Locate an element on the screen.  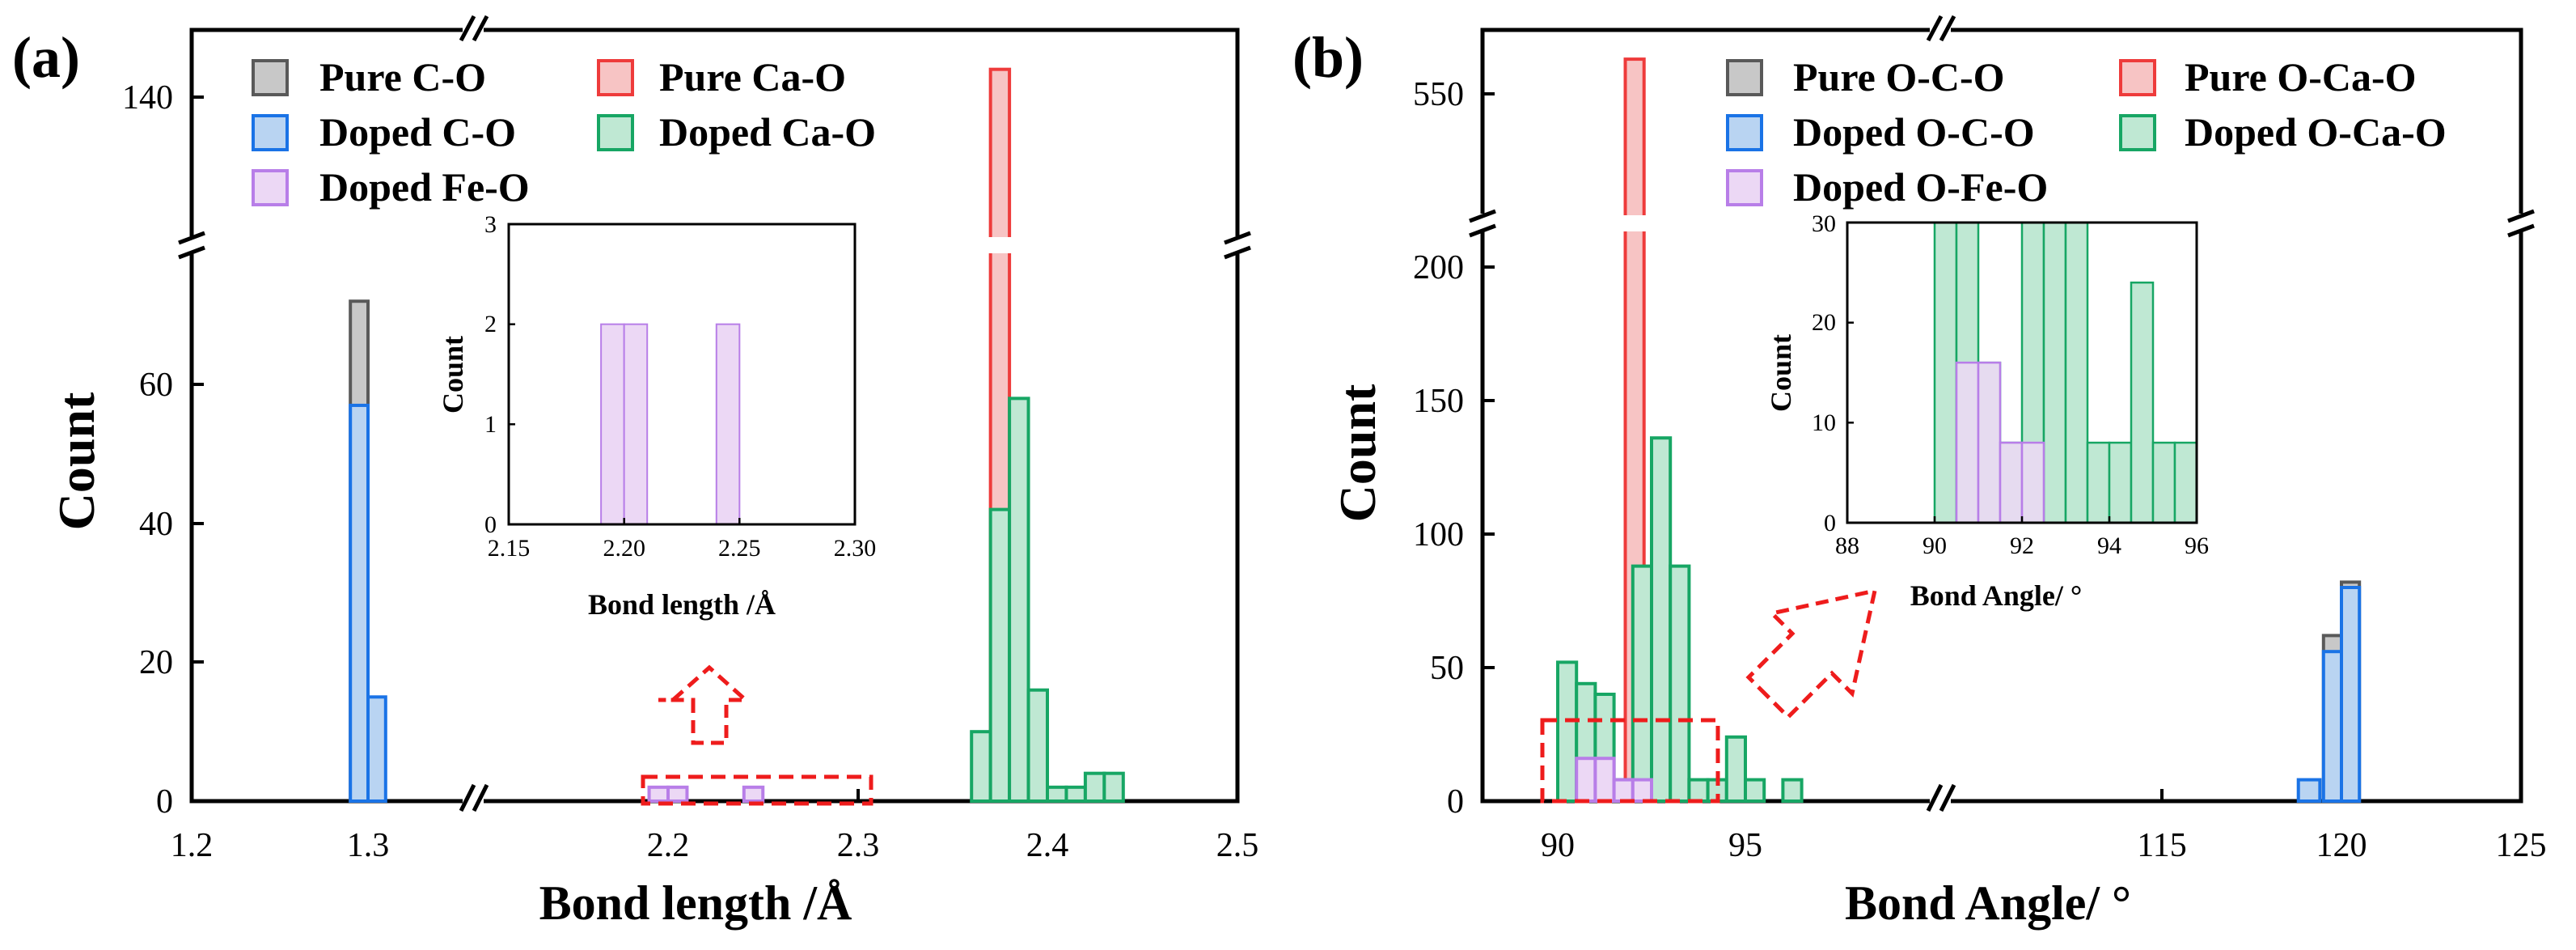
panel-a-up-arrow-icon is located at coordinates (705, 704).